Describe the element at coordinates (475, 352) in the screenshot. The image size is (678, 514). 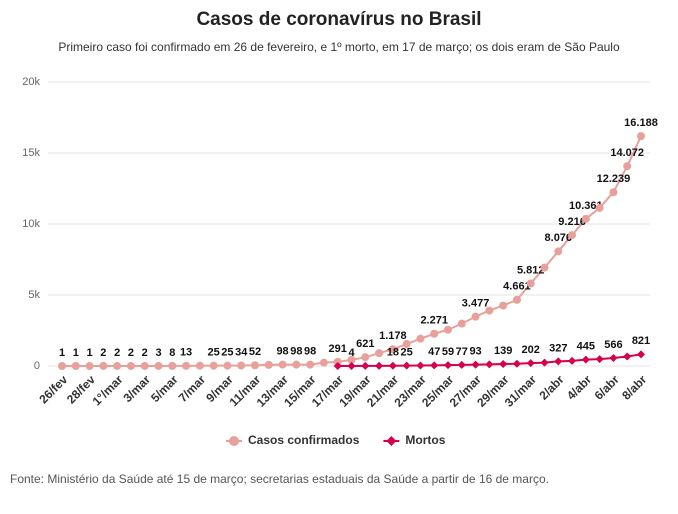
I see `data-label: 93` at that location.